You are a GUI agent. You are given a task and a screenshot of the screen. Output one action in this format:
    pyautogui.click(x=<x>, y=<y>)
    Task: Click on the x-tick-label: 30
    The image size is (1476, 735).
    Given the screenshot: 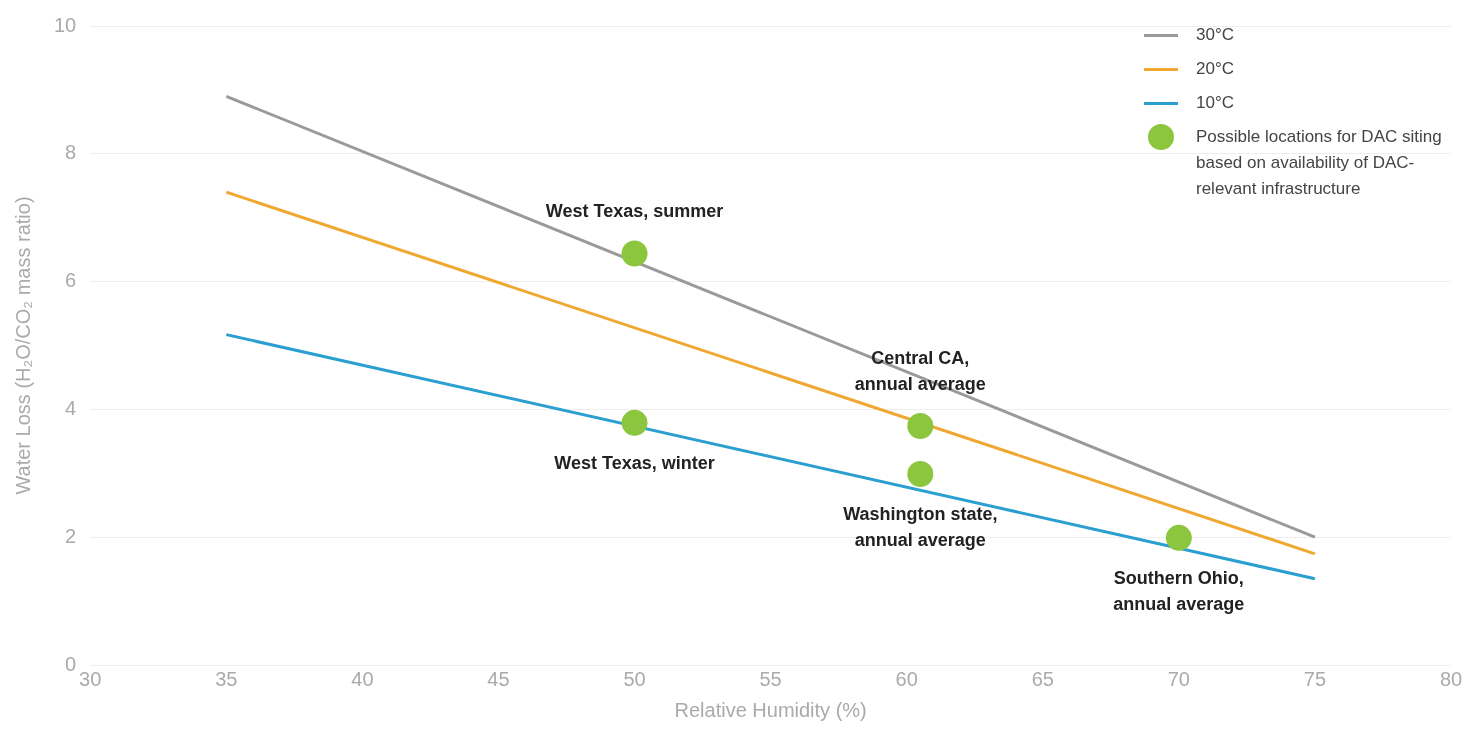 What is the action you would take?
    pyautogui.click(x=90, y=678)
    